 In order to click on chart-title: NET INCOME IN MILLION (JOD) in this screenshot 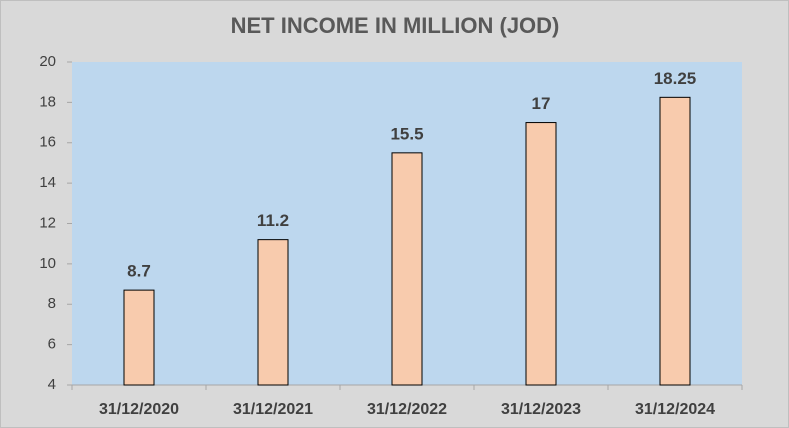, I will do `click(395, 25)`.